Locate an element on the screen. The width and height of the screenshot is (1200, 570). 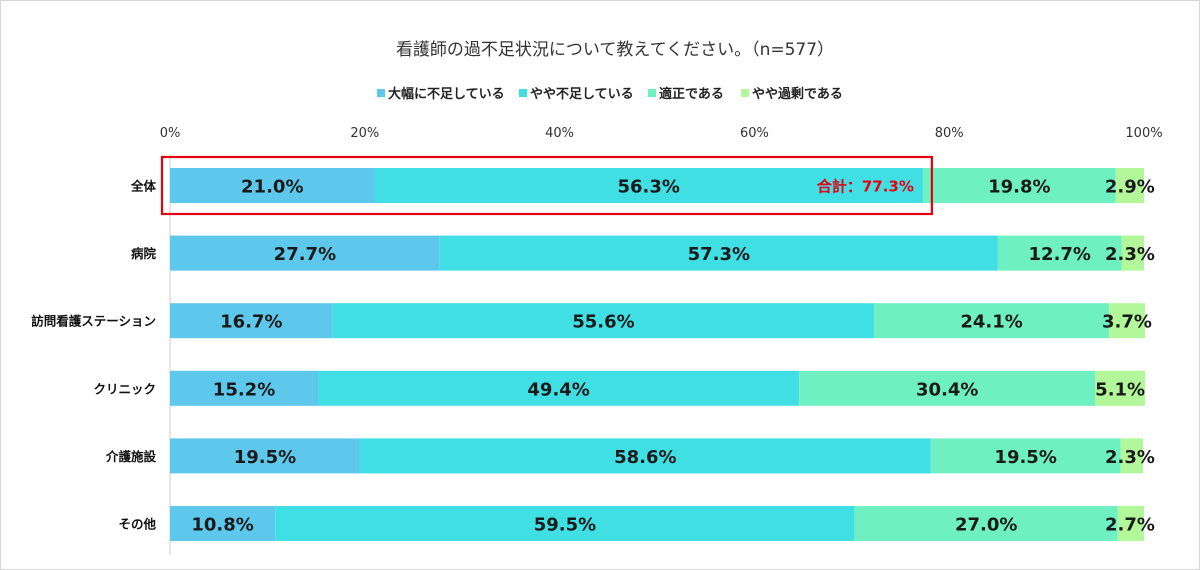
value-label-1-1: 57.3% is located at coordinates (719, 254).